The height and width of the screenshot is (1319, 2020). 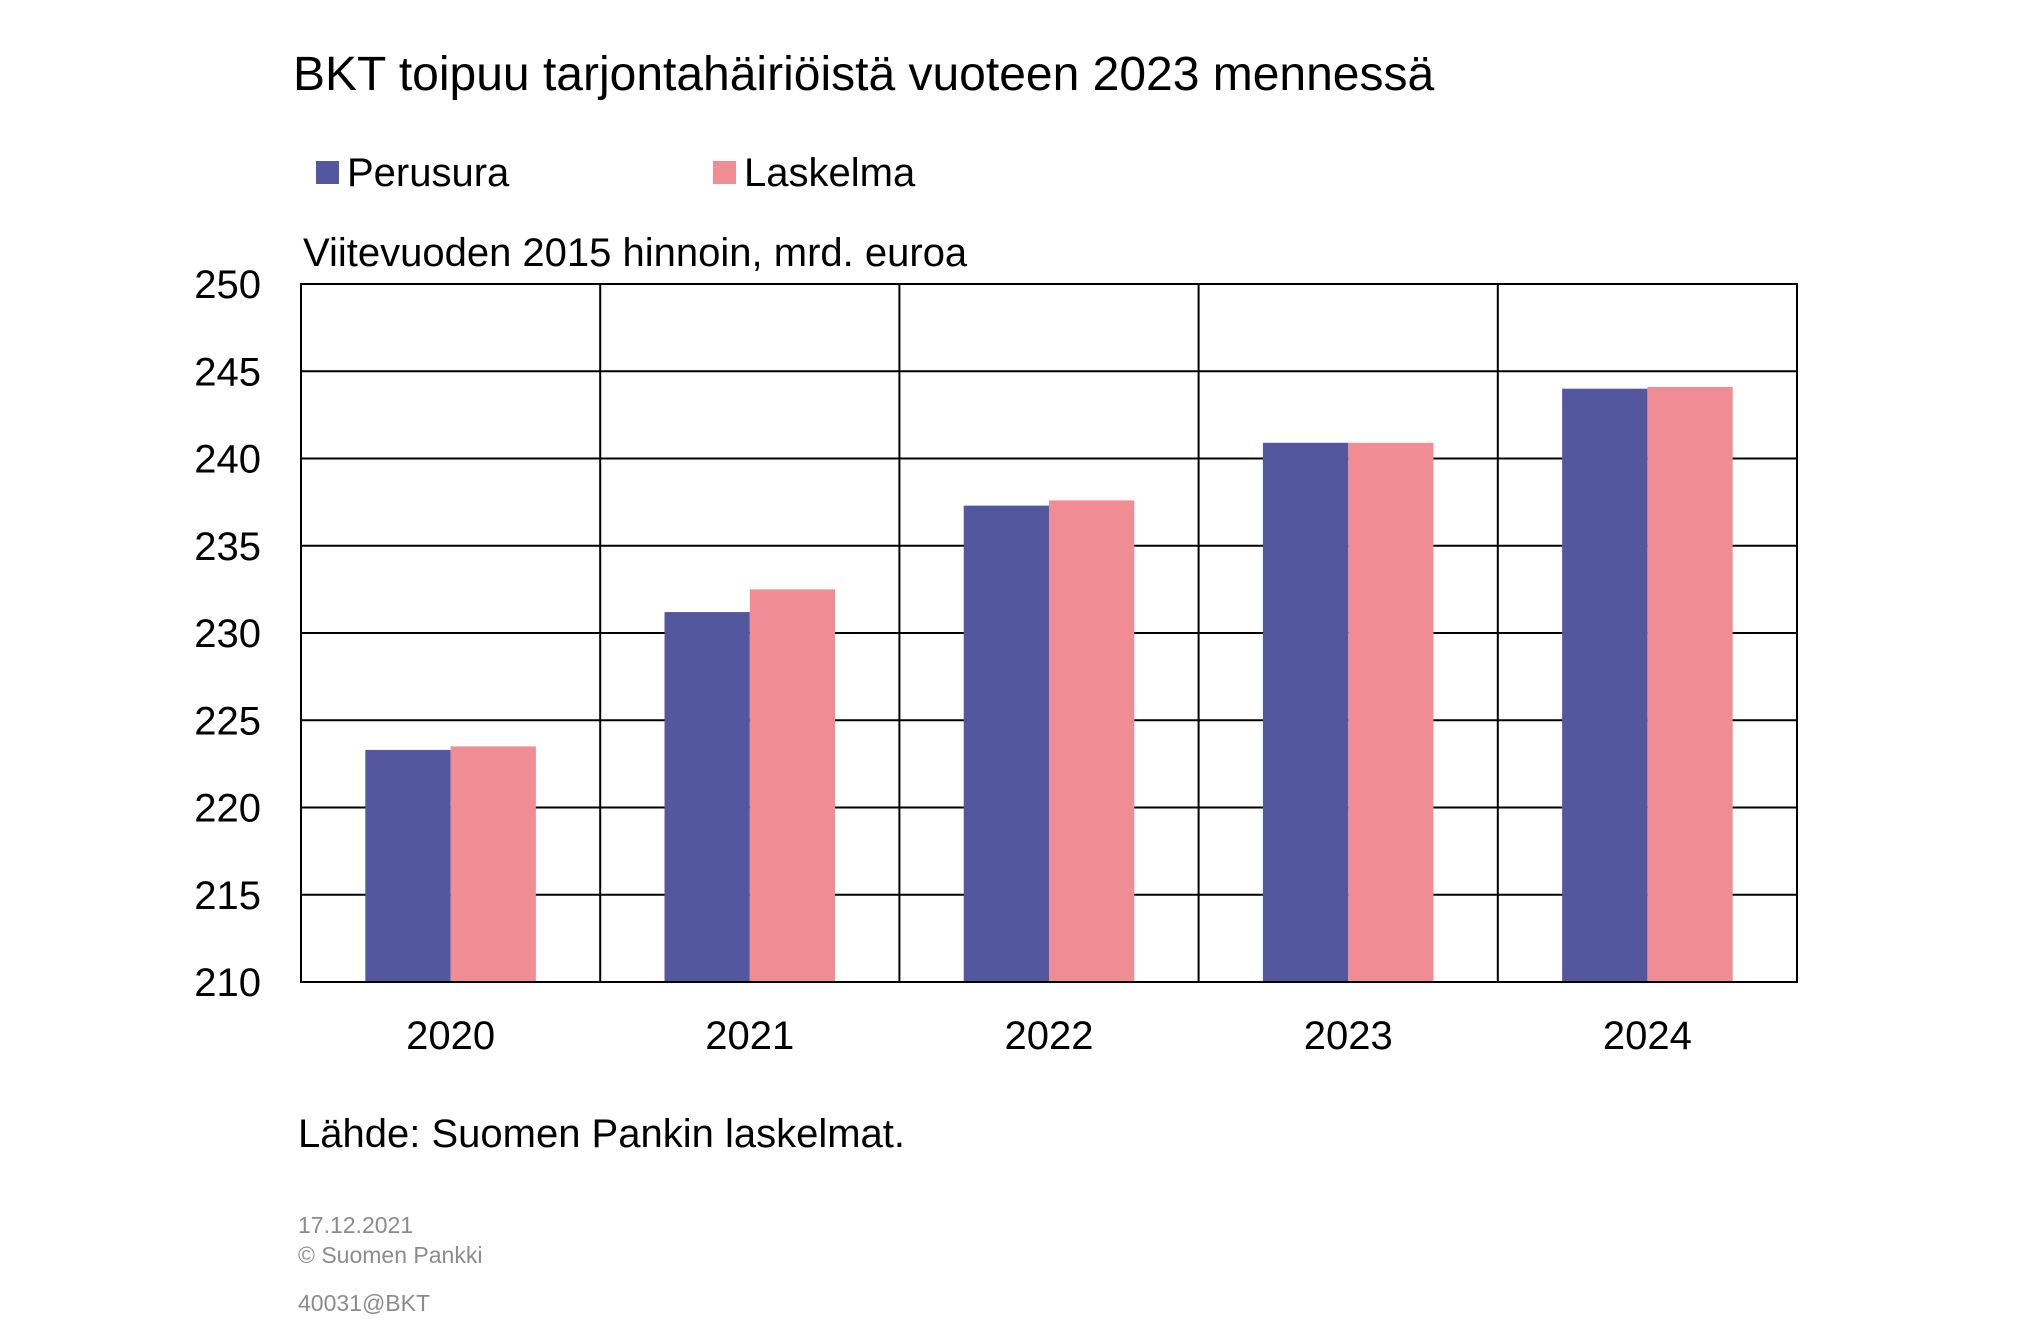 What do you see at coordinates (1006, 743) in the screenshot?
I see `bar-perusura-2022` at bounding box center [1006, 743].